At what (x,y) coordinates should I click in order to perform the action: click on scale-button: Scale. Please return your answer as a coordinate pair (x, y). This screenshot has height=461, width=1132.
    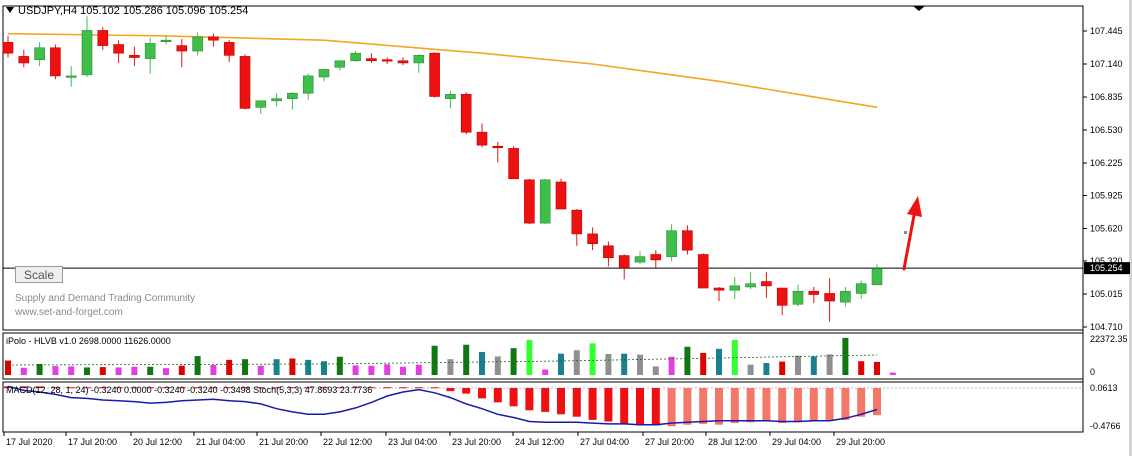
    Looking at the image, I should click on (39, 274).